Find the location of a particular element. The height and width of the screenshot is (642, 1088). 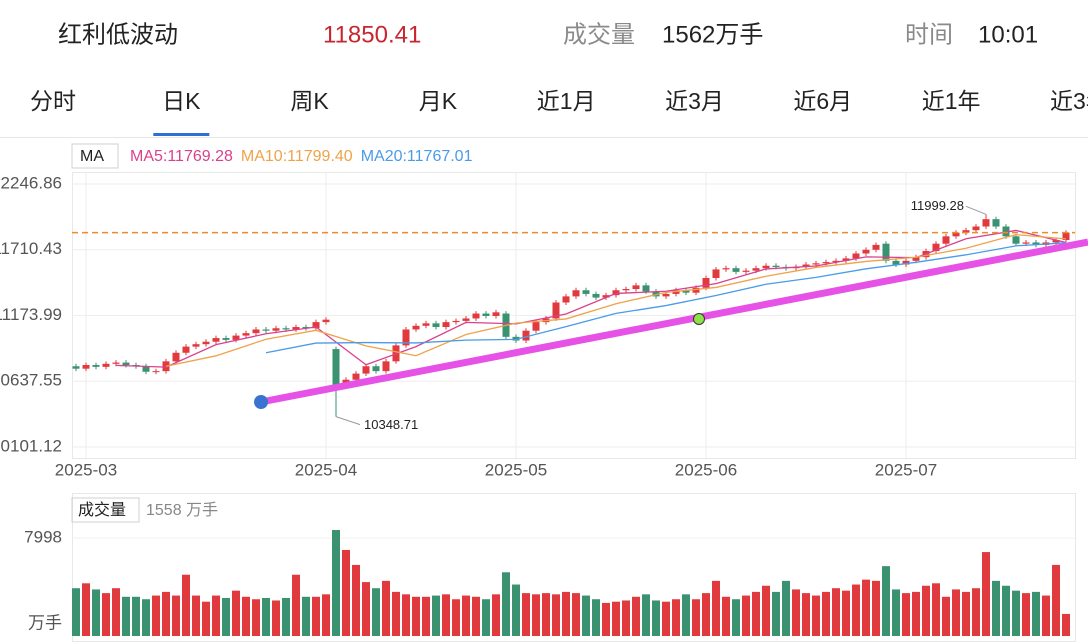

time-label: 时间 is located at coordinates (929, 34).